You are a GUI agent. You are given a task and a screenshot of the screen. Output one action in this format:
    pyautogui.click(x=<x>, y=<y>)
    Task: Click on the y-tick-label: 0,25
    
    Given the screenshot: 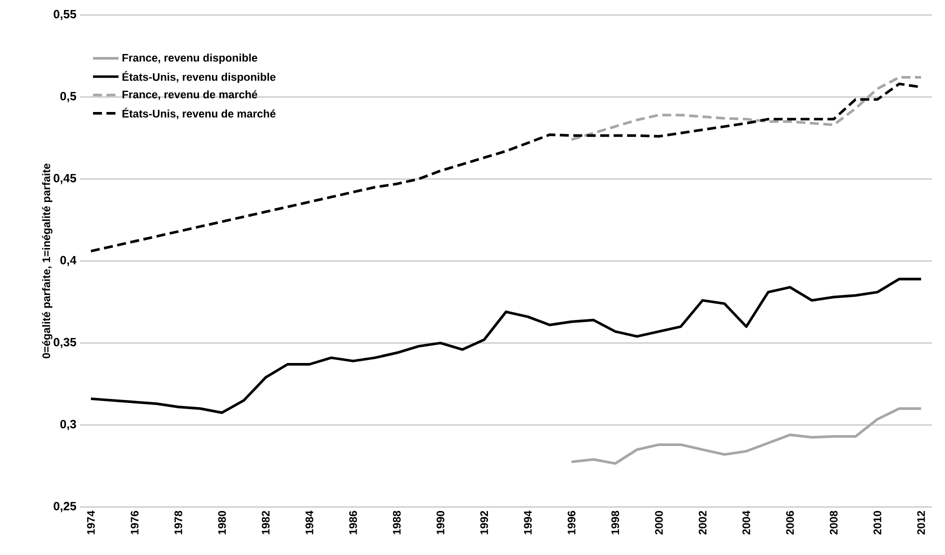 What is the action you would take?
    pyautogui.click(x=65, y=507)
    